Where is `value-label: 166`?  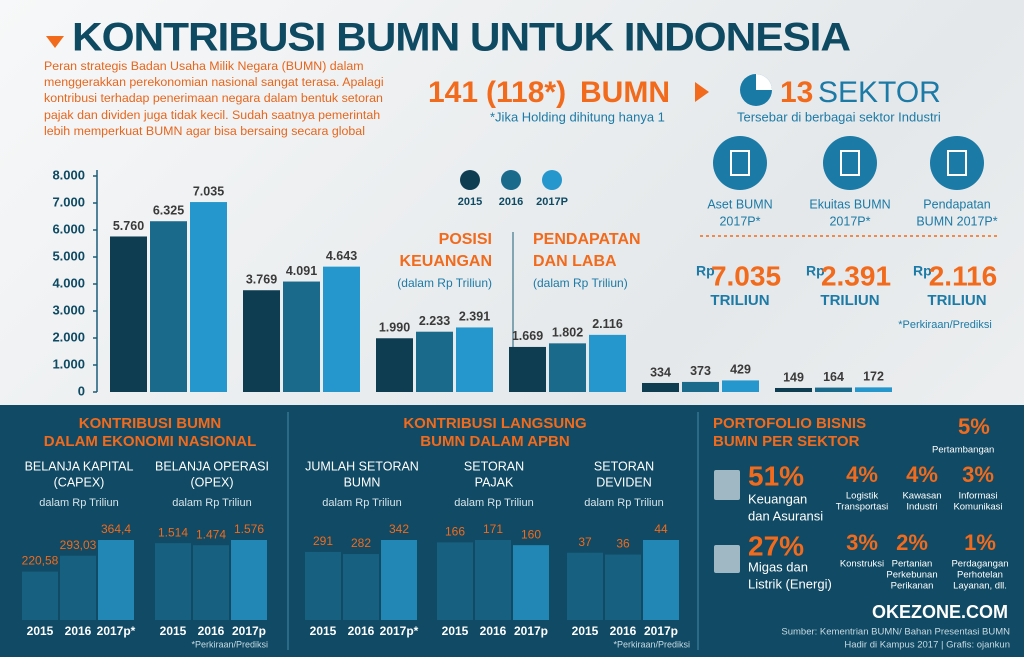
value-label: 166 is located at coordinates (455, 532).